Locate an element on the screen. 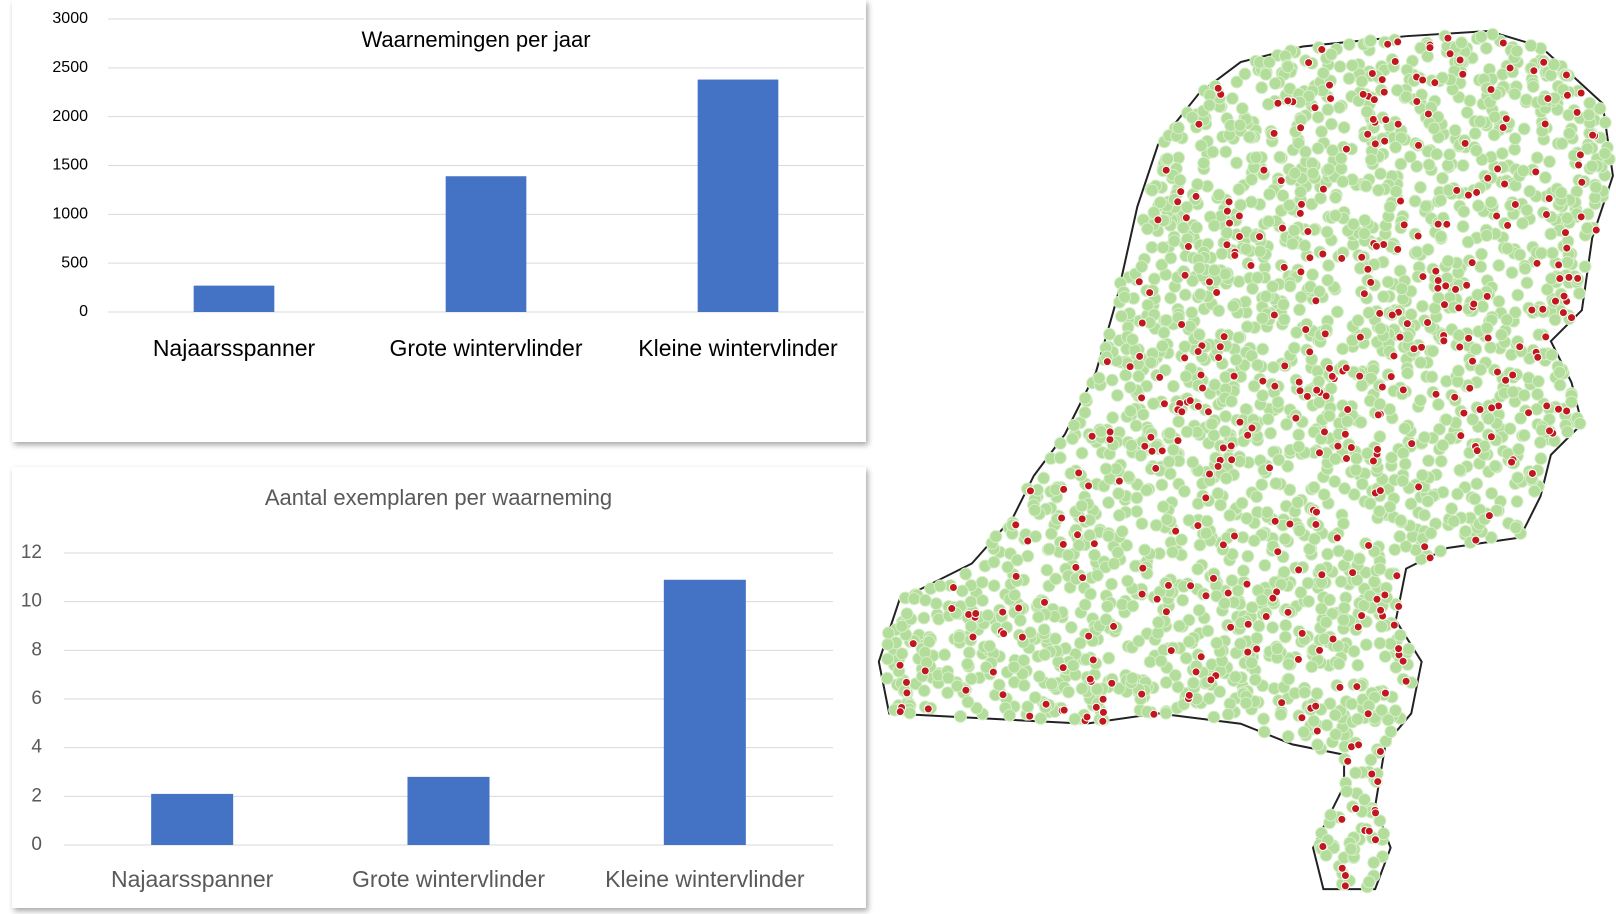 The height and width of the screenshot is (914, 1616). bar is located at coordinates (192, 819).